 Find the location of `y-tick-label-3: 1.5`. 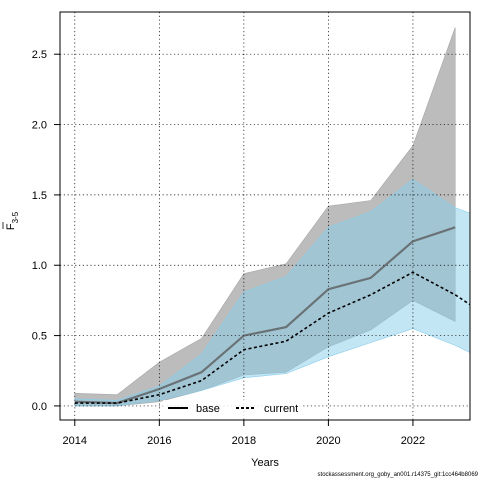

y-tick-label-3: 1.5 is located at coordinates (39, 196).